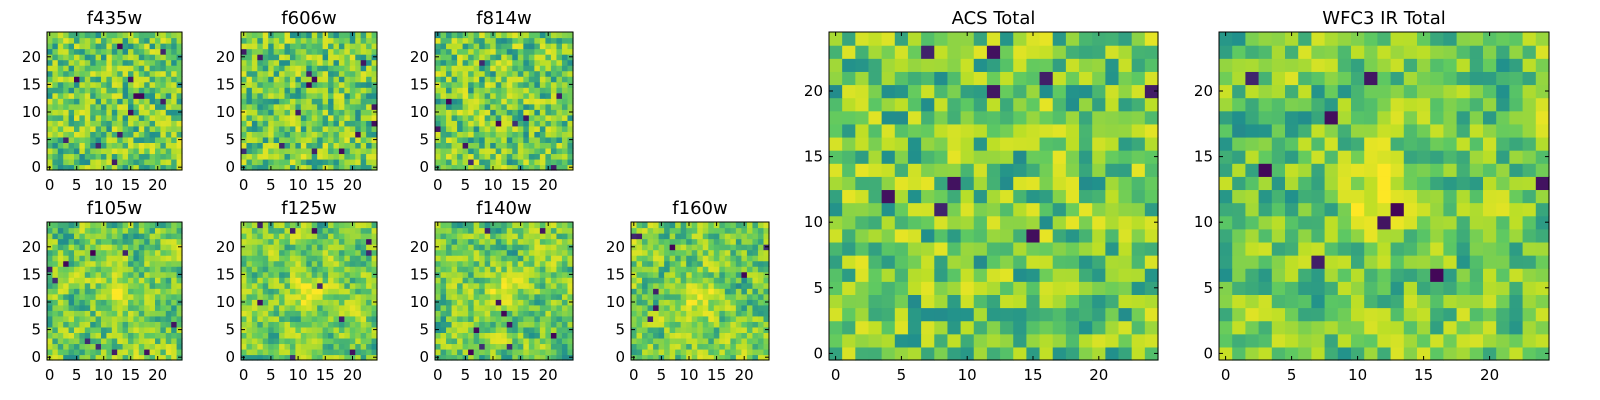 This screenshot has height=400, width=1600. I want to click on y-tick-label: 15, so click(615, 274).